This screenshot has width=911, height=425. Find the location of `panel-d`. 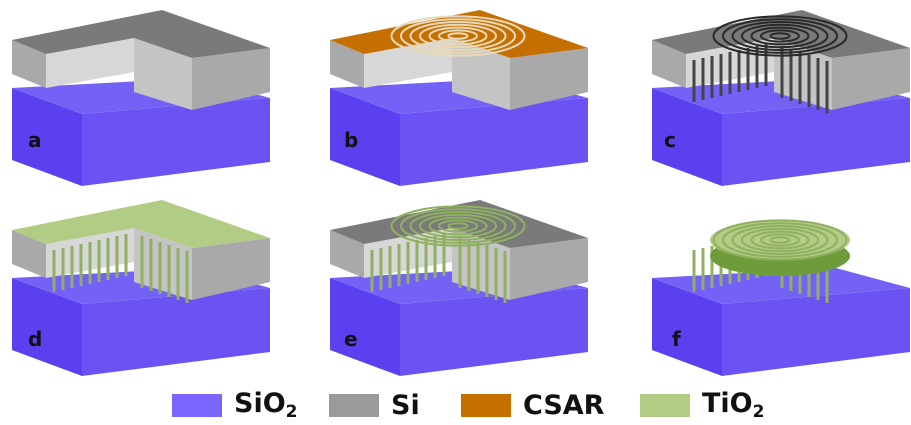

panel-d is located at coordinates (141, 288).